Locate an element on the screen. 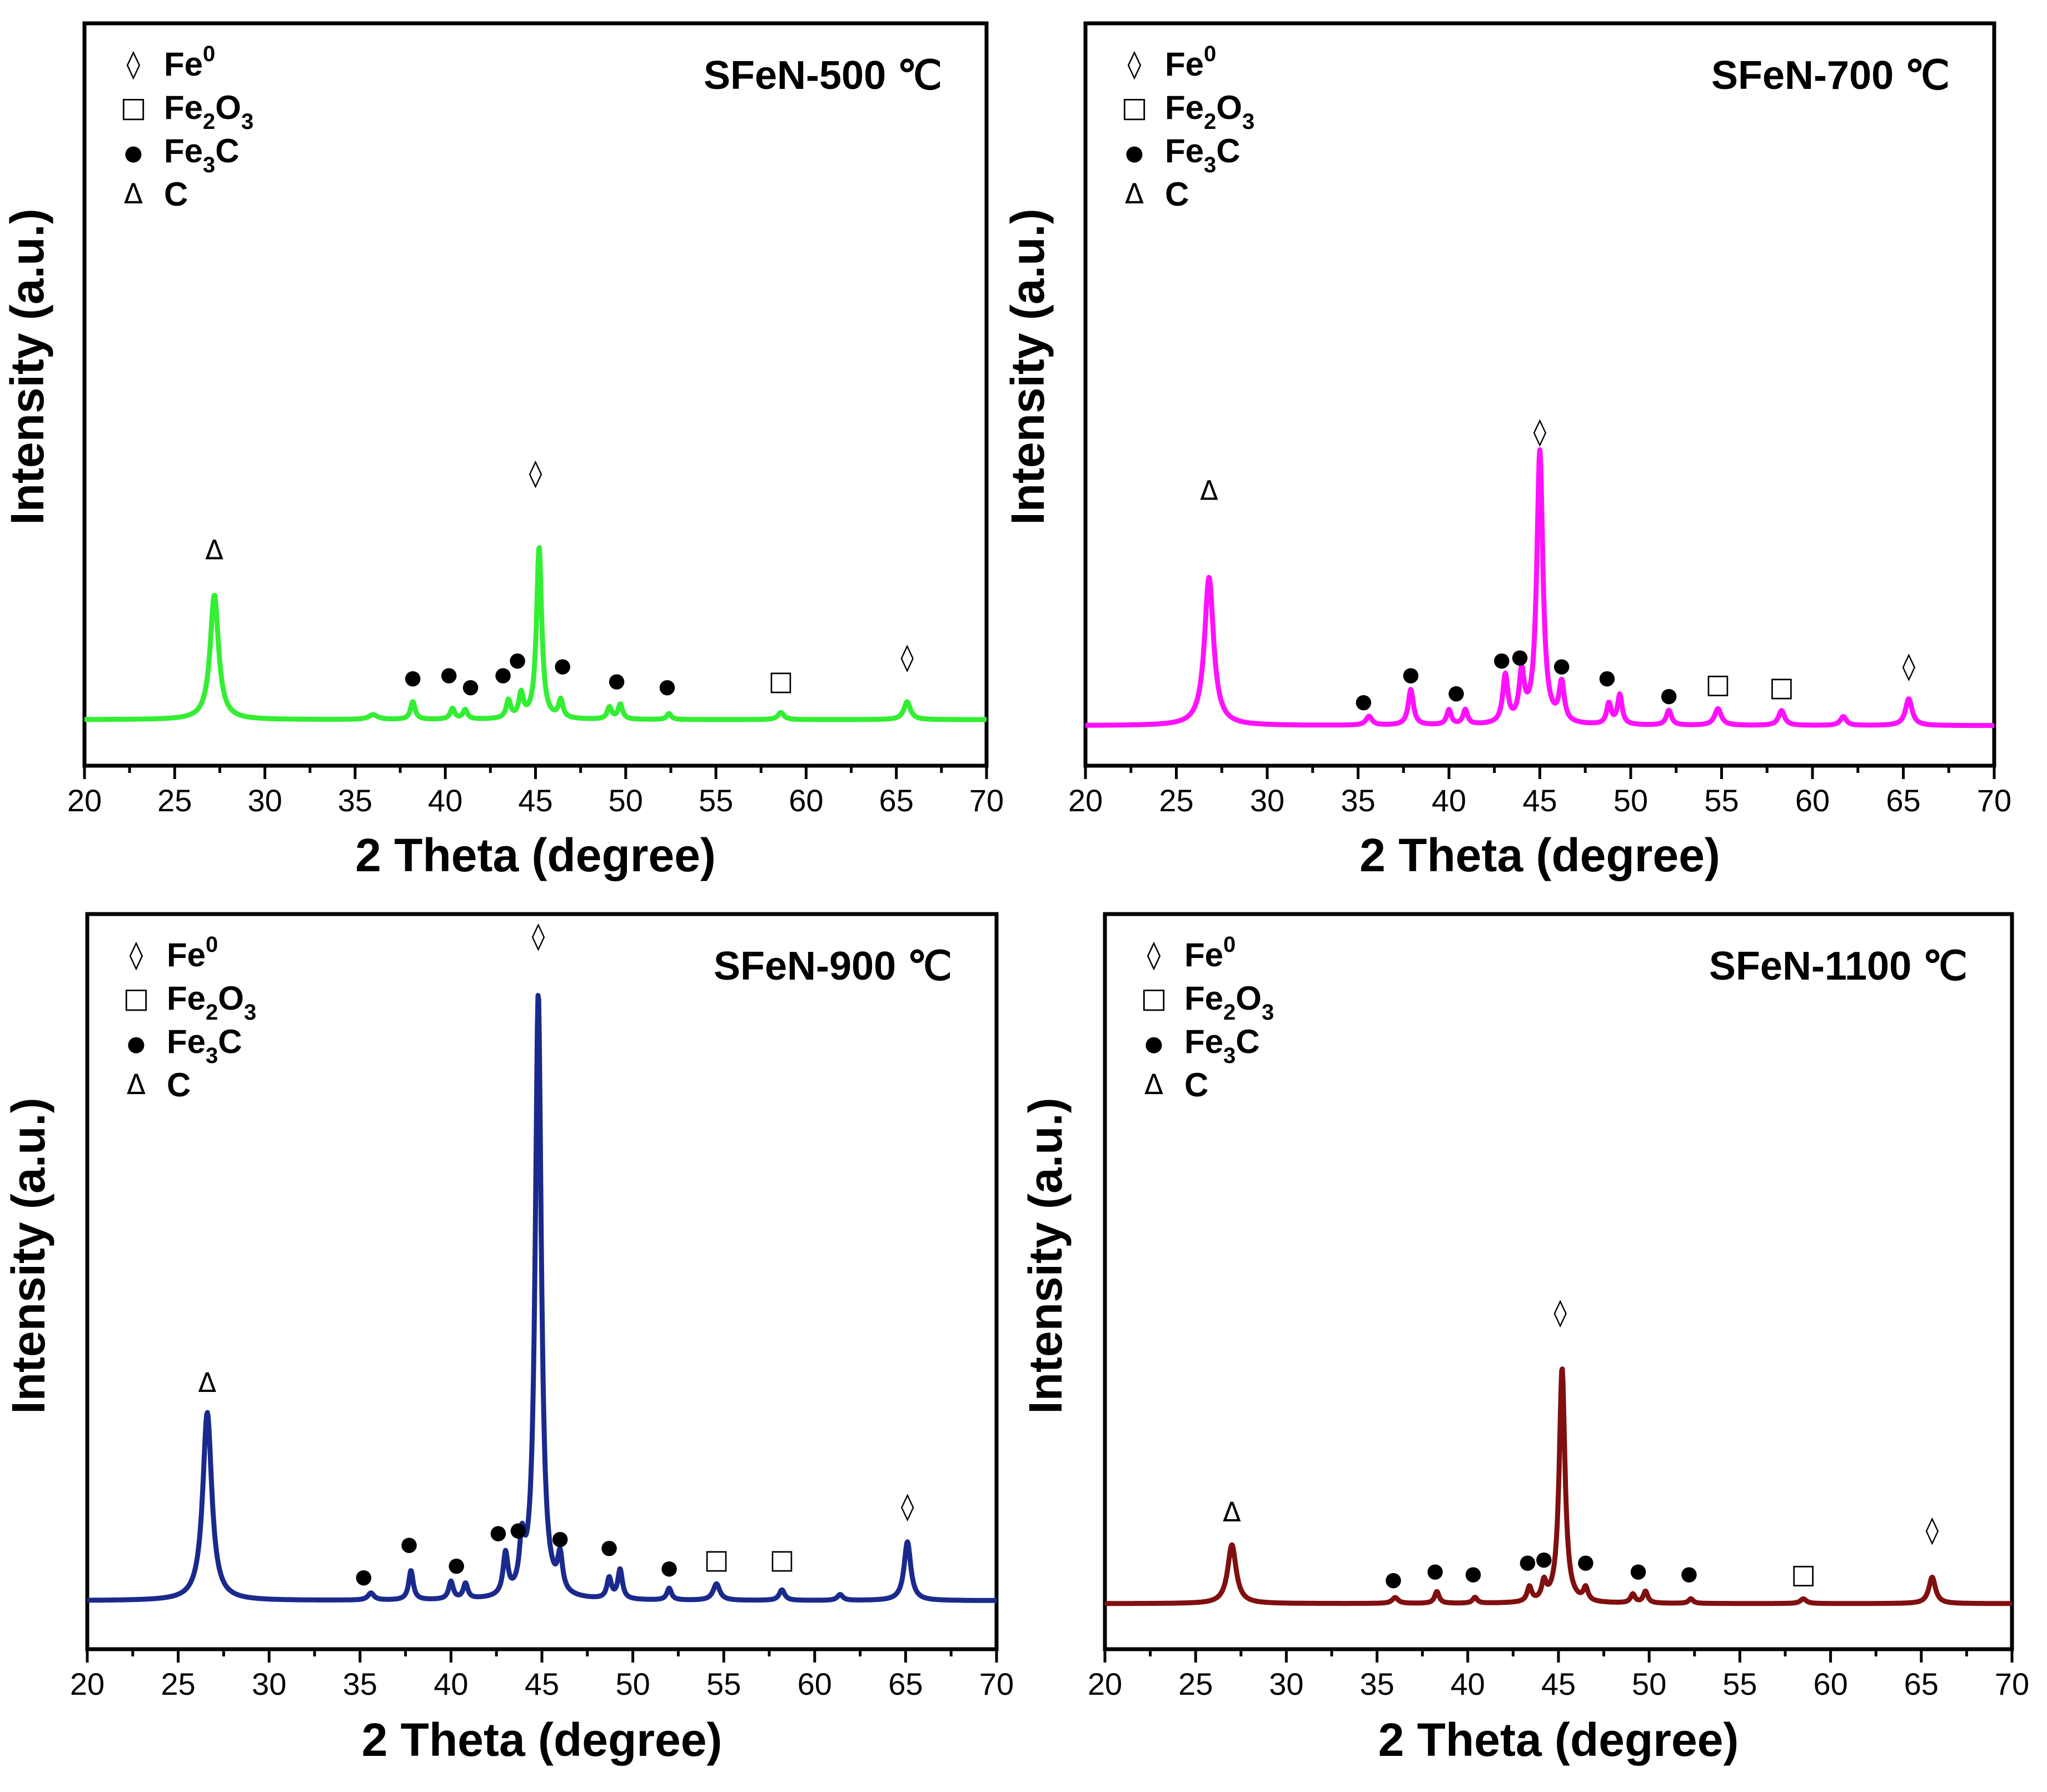  x-tick-label: 50 is located at coordinates (626, 800).